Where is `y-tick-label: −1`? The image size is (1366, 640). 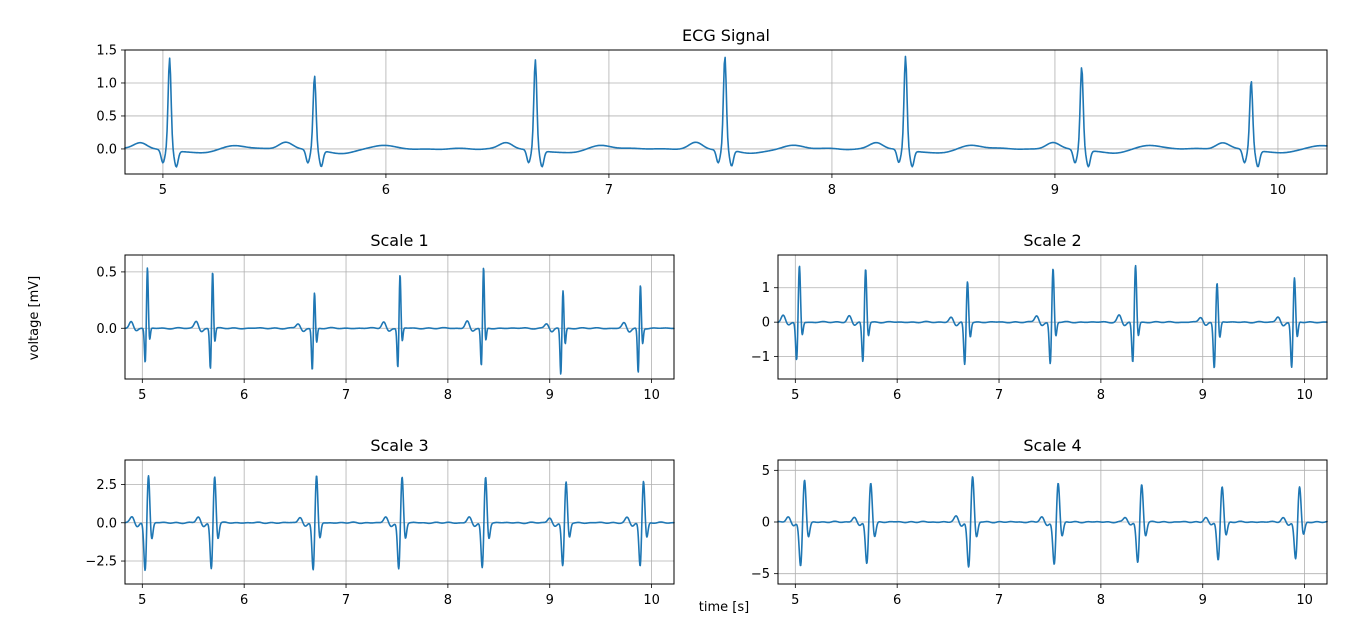 y-tick-label: −1 is located at coordinates (760, 357).